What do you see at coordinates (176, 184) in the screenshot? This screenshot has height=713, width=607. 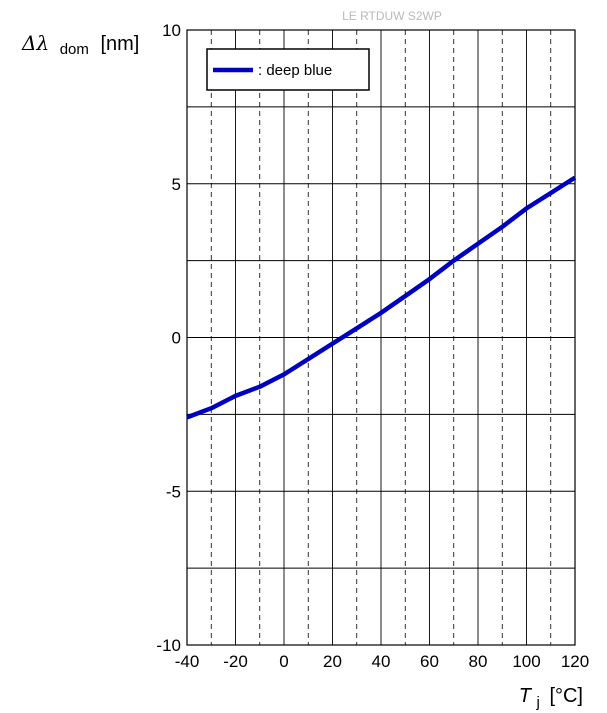 I see `y-tick-label: 5` at bounding box center [176, 184].